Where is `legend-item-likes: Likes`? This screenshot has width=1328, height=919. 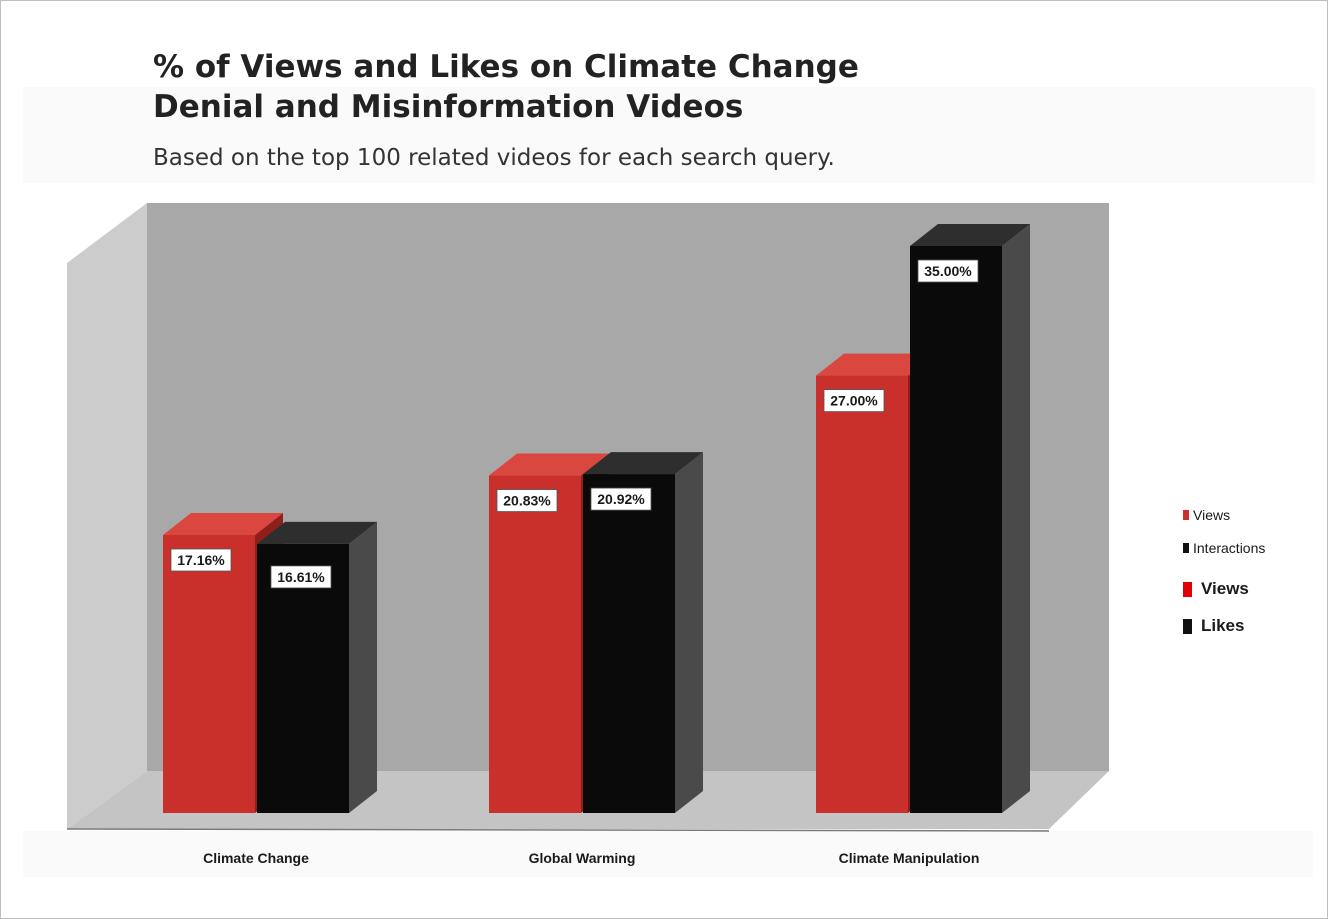 legend-item-likes: Likes is located at coordinates (1213, 626).